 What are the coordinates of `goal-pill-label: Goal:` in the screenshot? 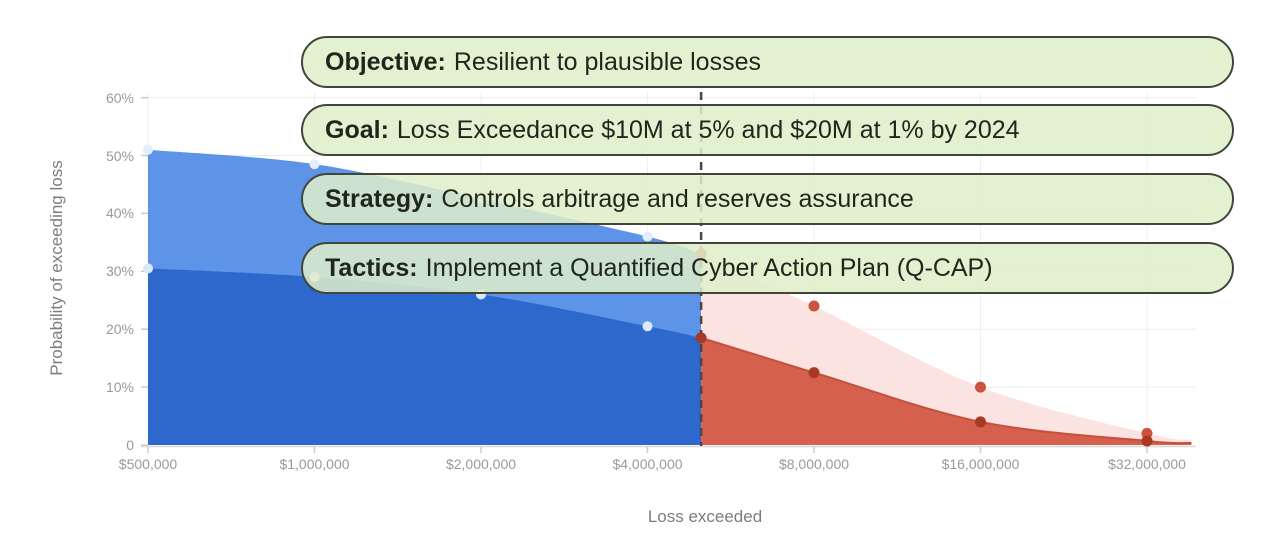 It's located at (357, 129).